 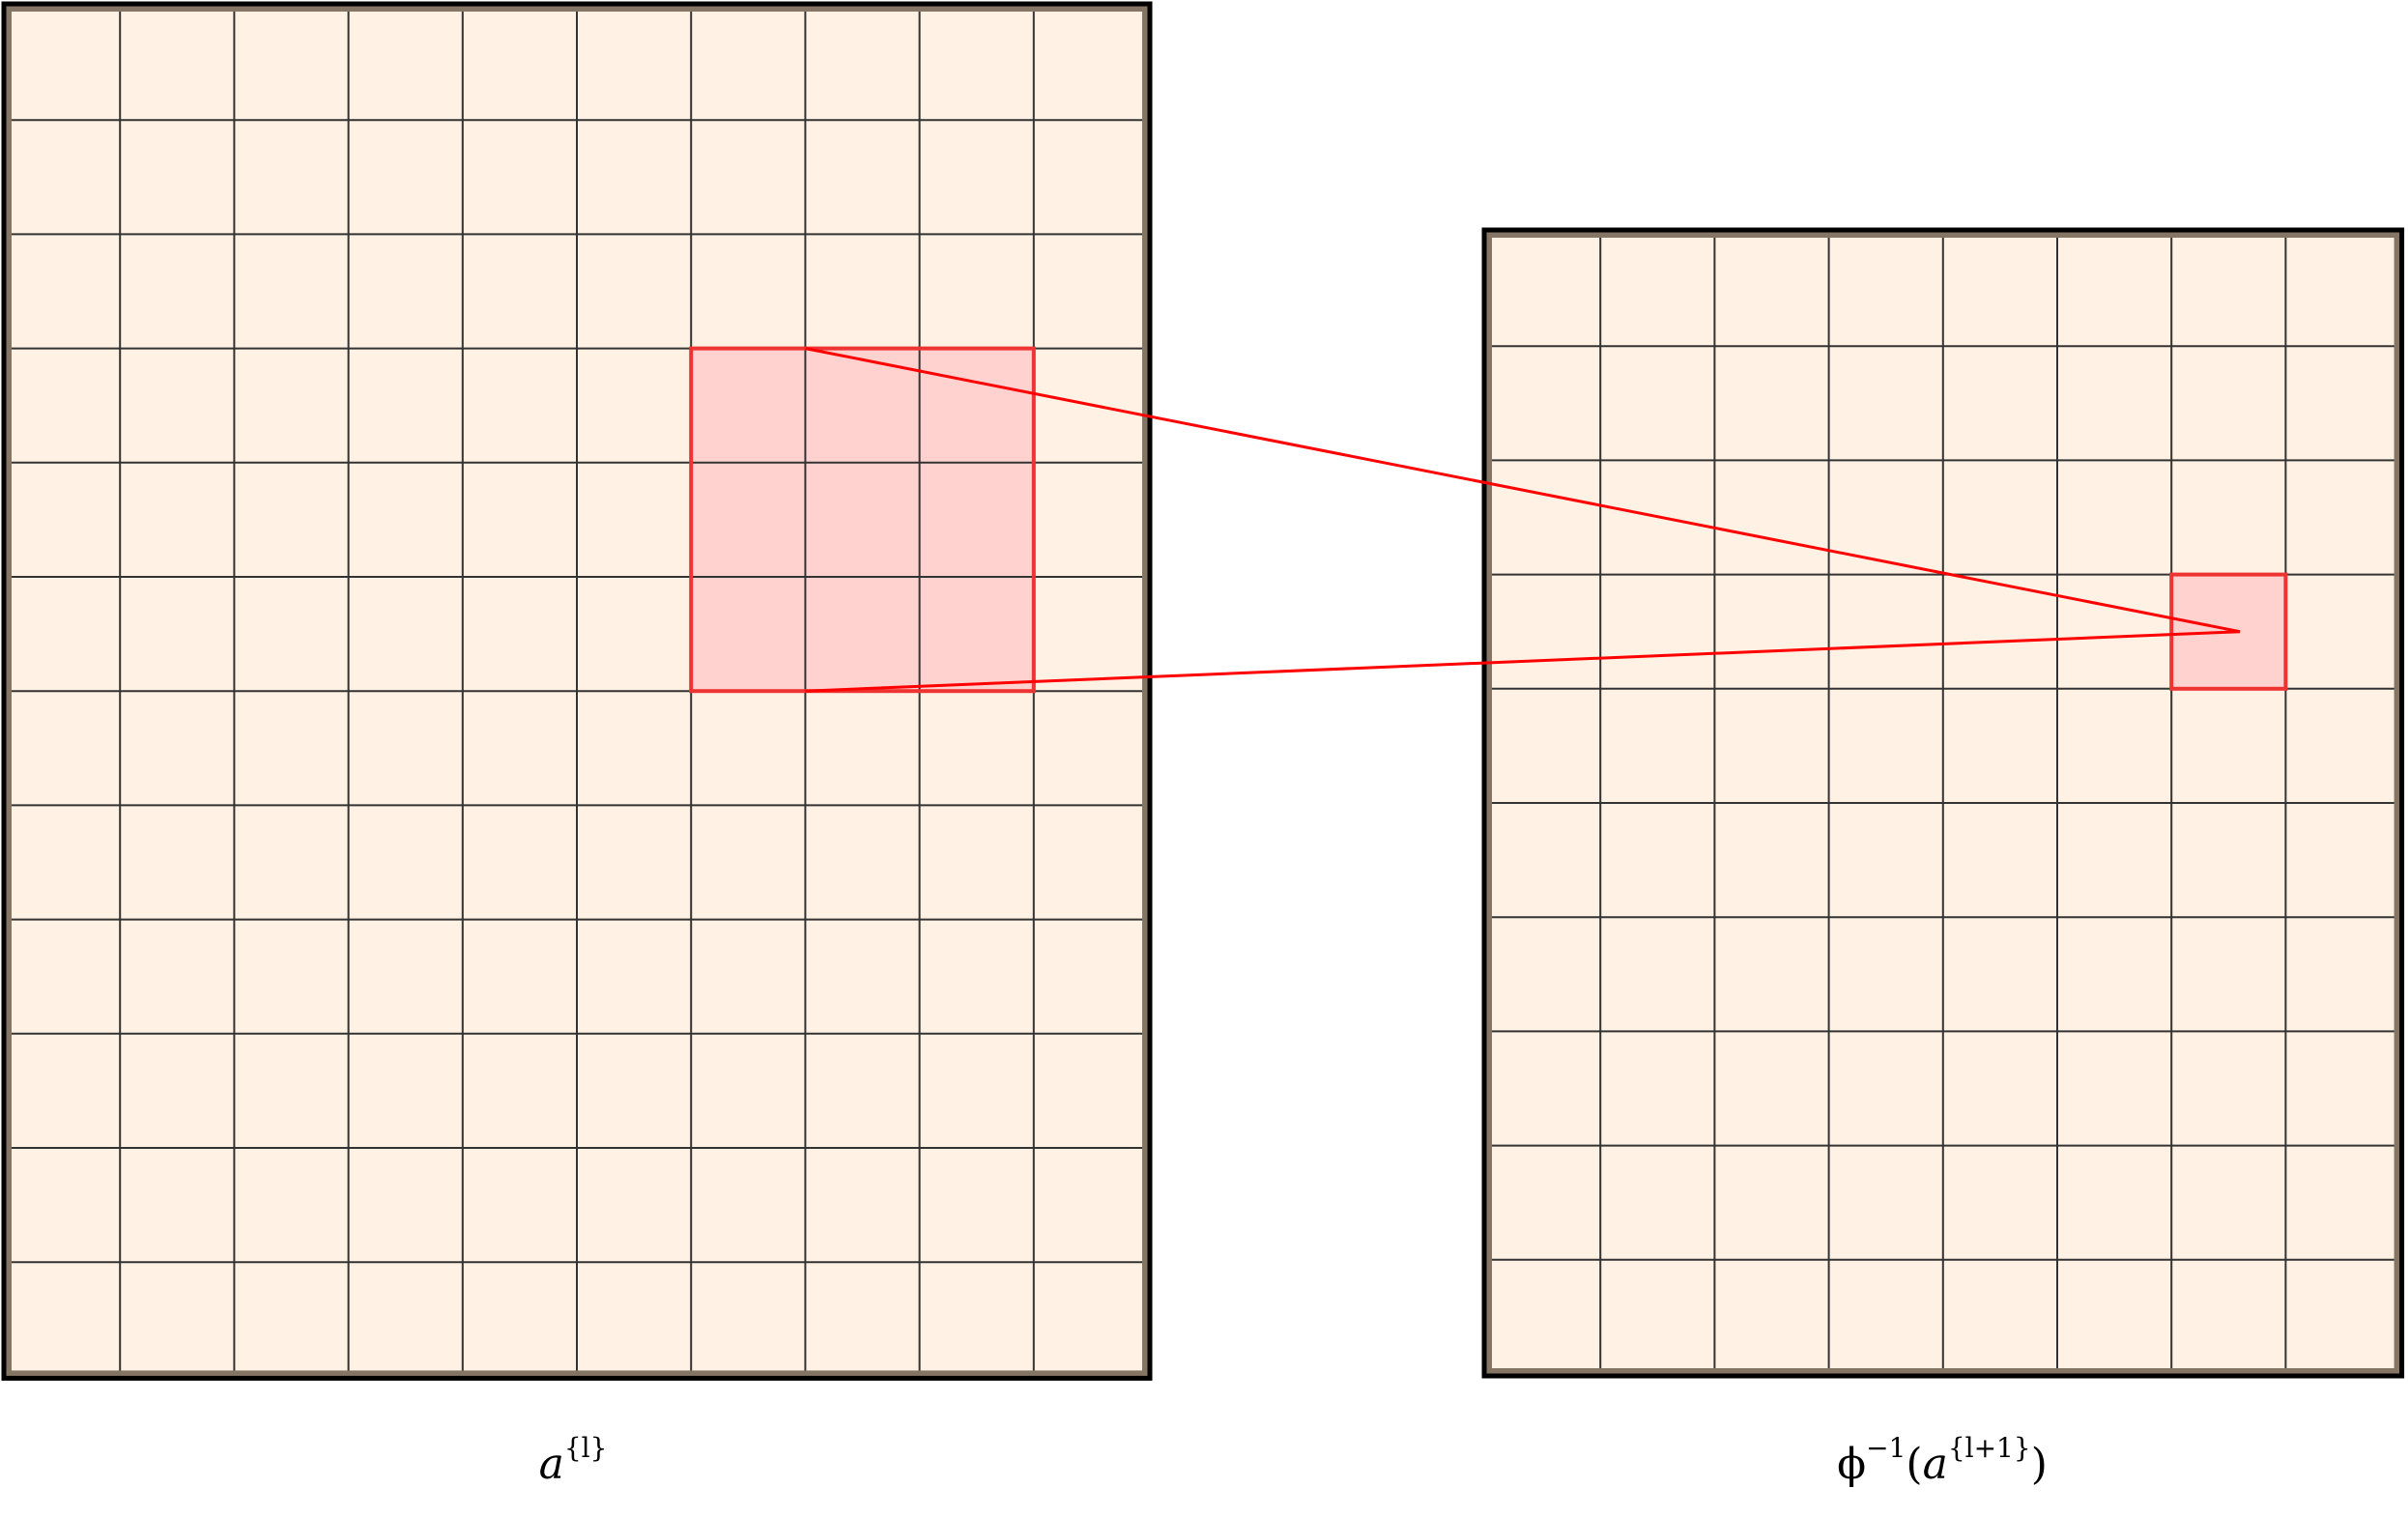 I want to click on left-grid-label: a{l}, so click(x=573, y=1462).